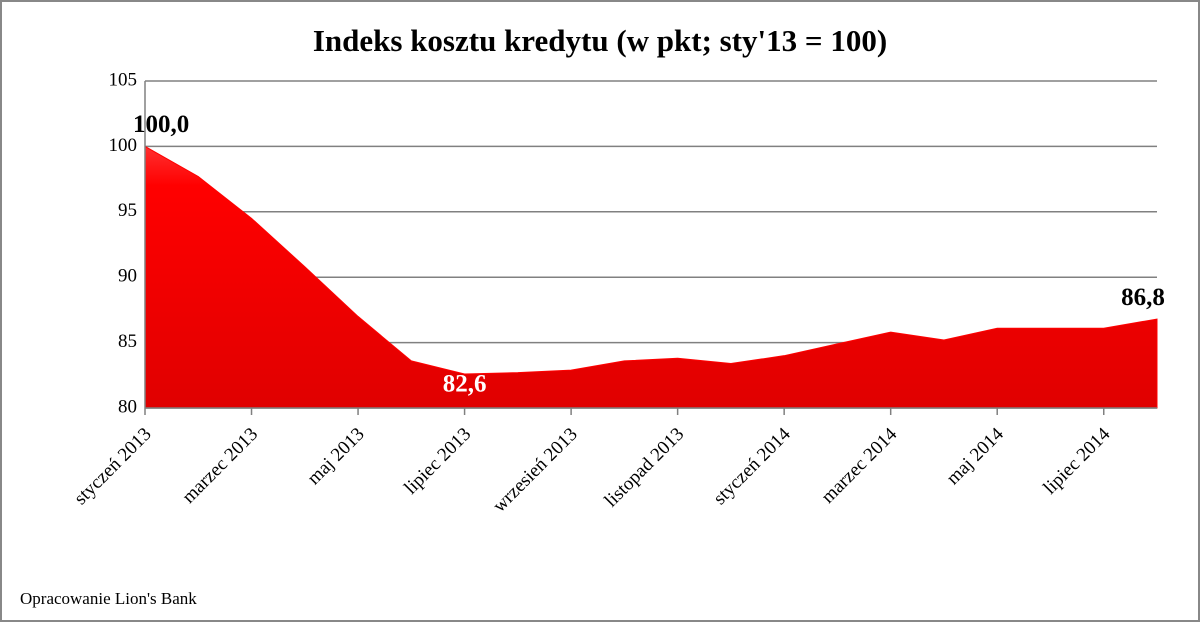 This screenshot has width=1200, height=622. Describe the element at coordinates (127, 210) in the screenshot. I see `y-tick-label: 95` at that location.